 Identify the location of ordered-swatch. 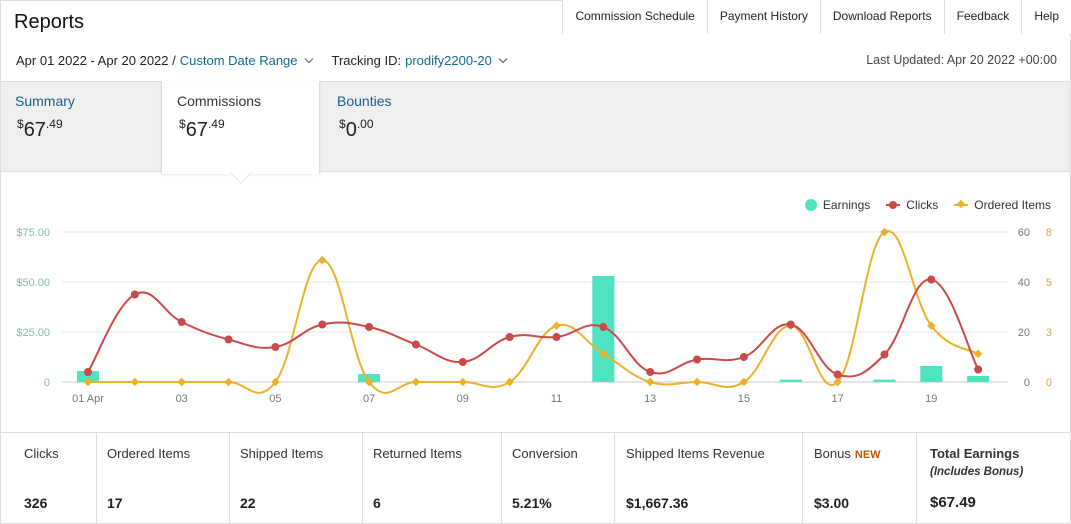
(961, 204).